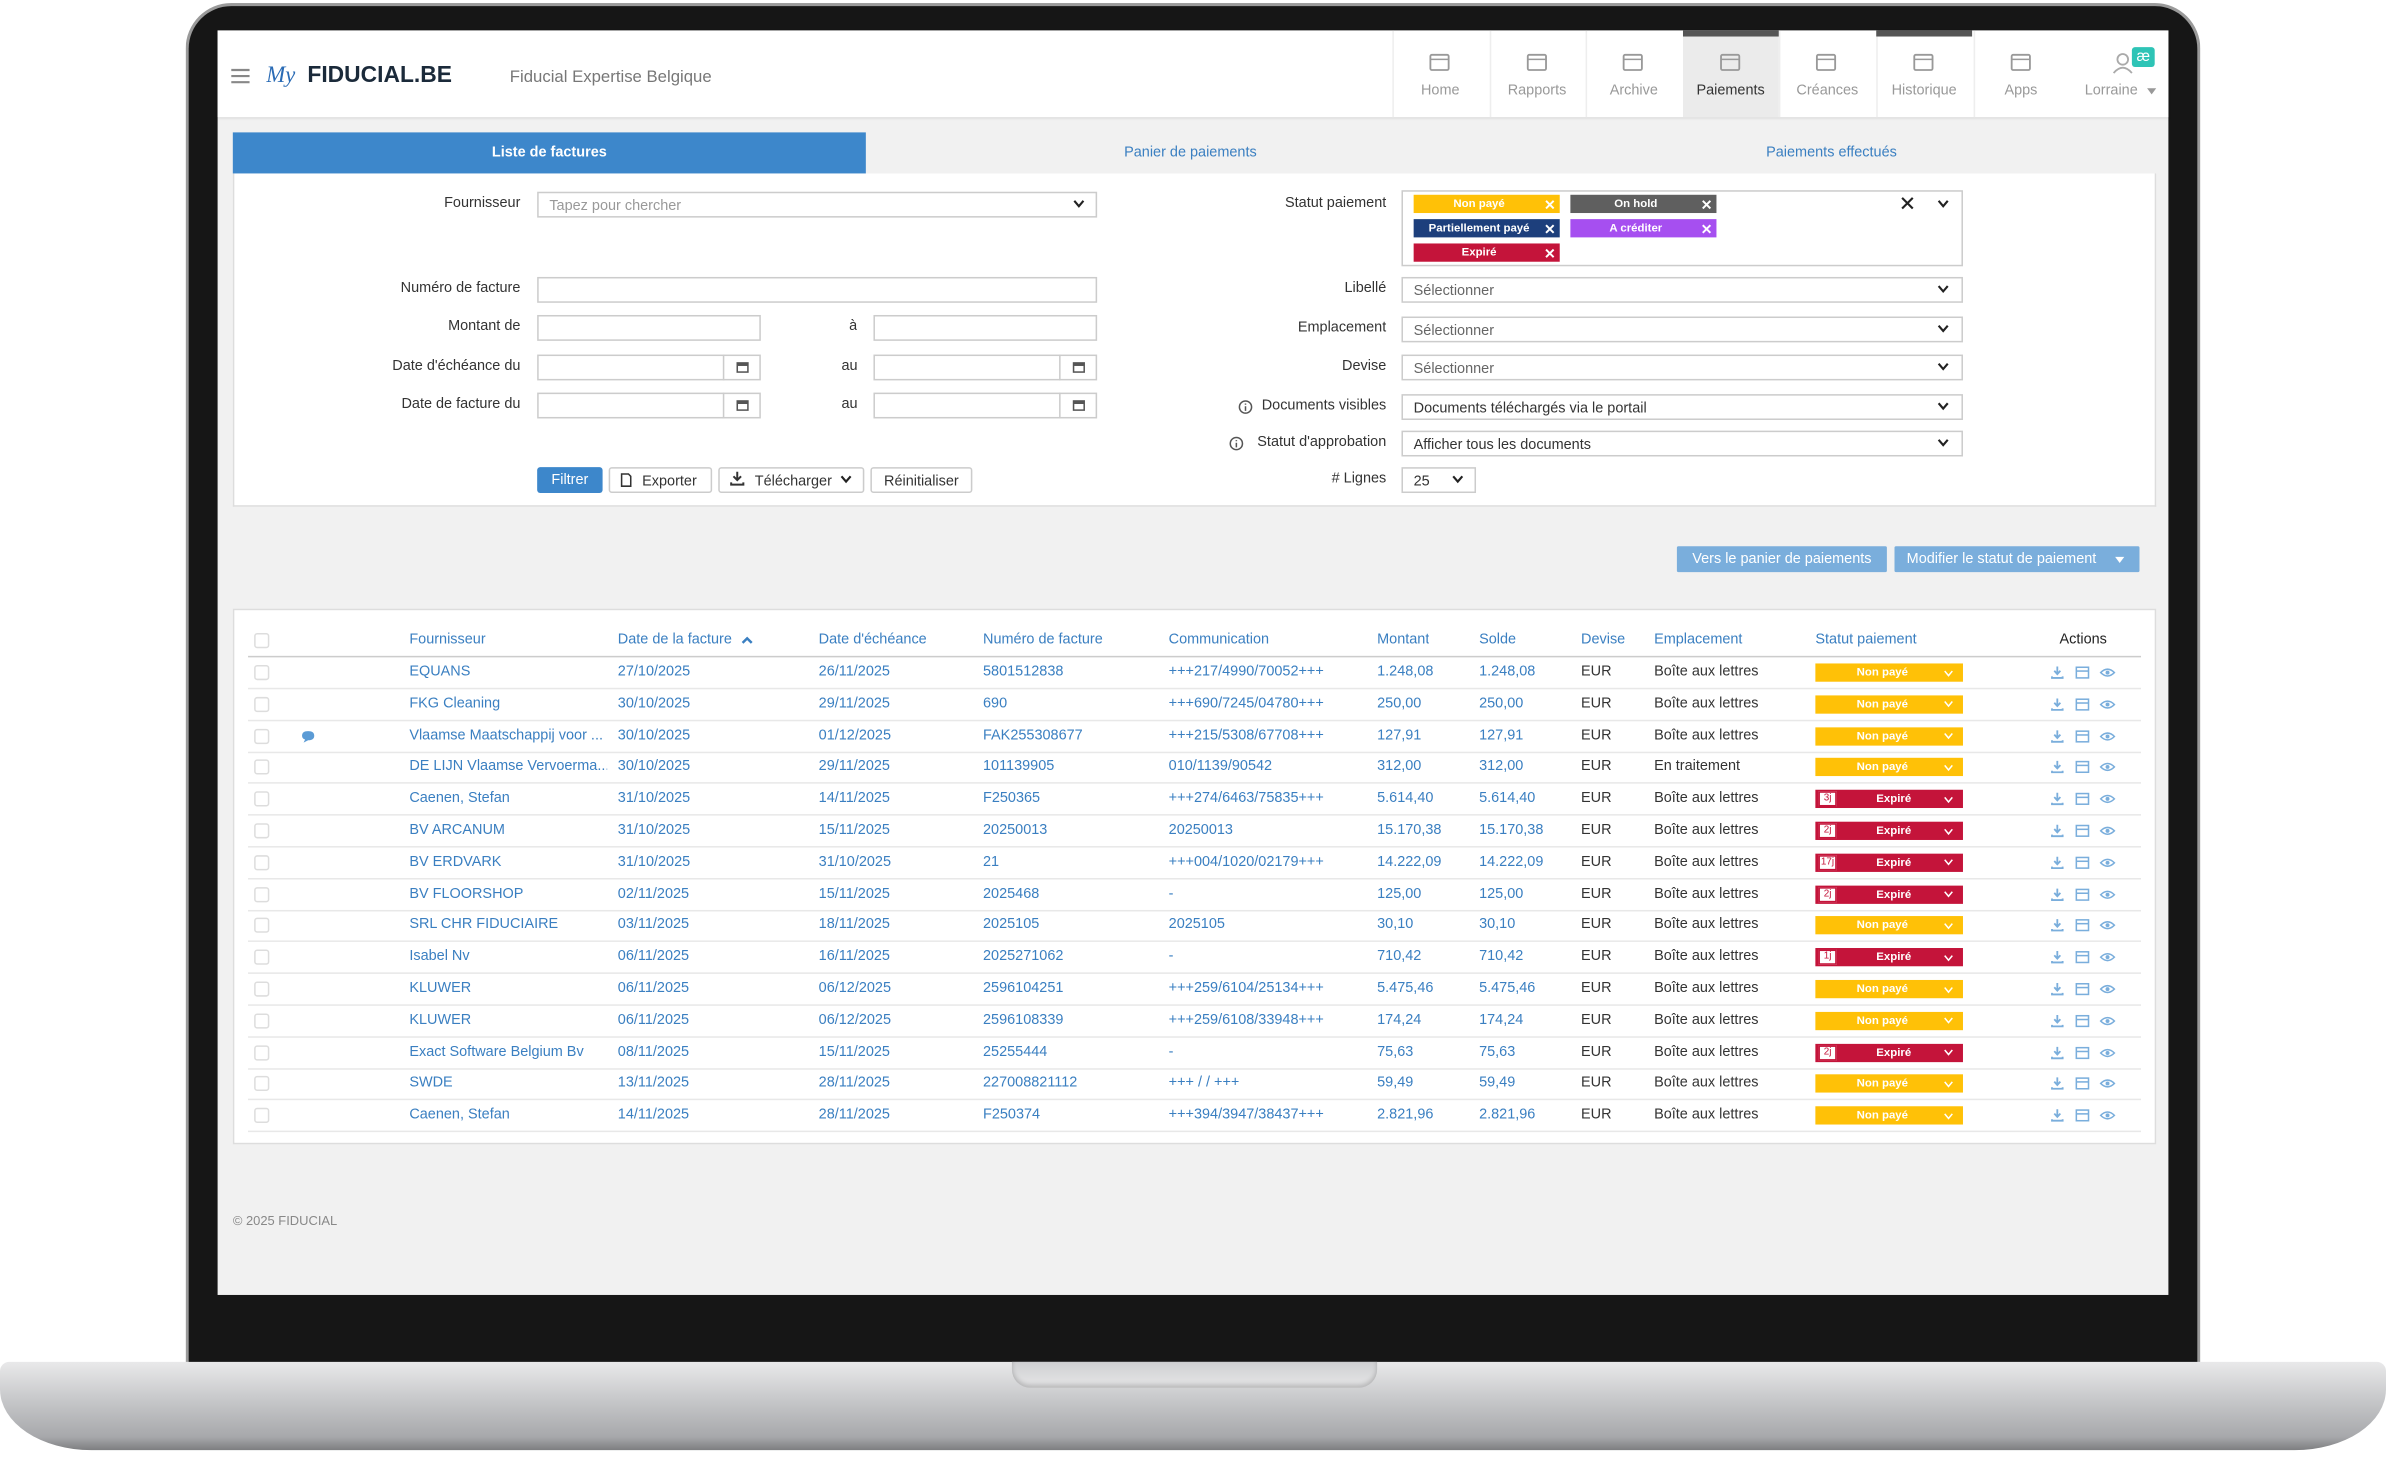  Describe the element at coordinates (496, 1051) in the screenshot. I see `table-cell: Exact Software Belgium Bv` at that location.